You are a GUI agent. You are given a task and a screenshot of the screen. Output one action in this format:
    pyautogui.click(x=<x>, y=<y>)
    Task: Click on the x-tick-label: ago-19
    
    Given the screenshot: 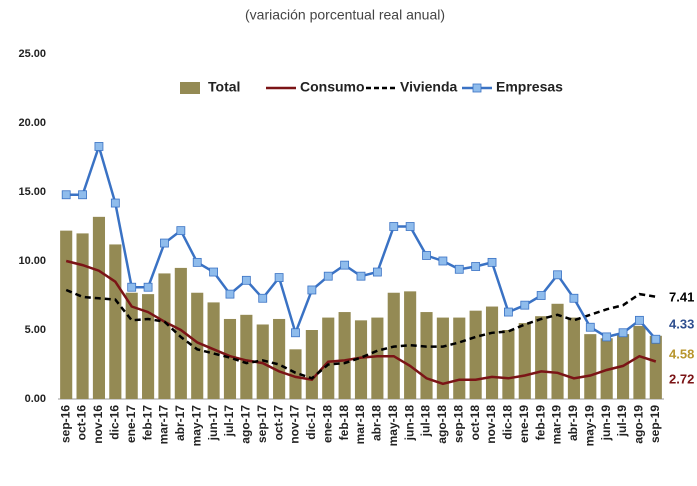 What is the action you would take?
    pyautogui.click(x=639, y=424)
    